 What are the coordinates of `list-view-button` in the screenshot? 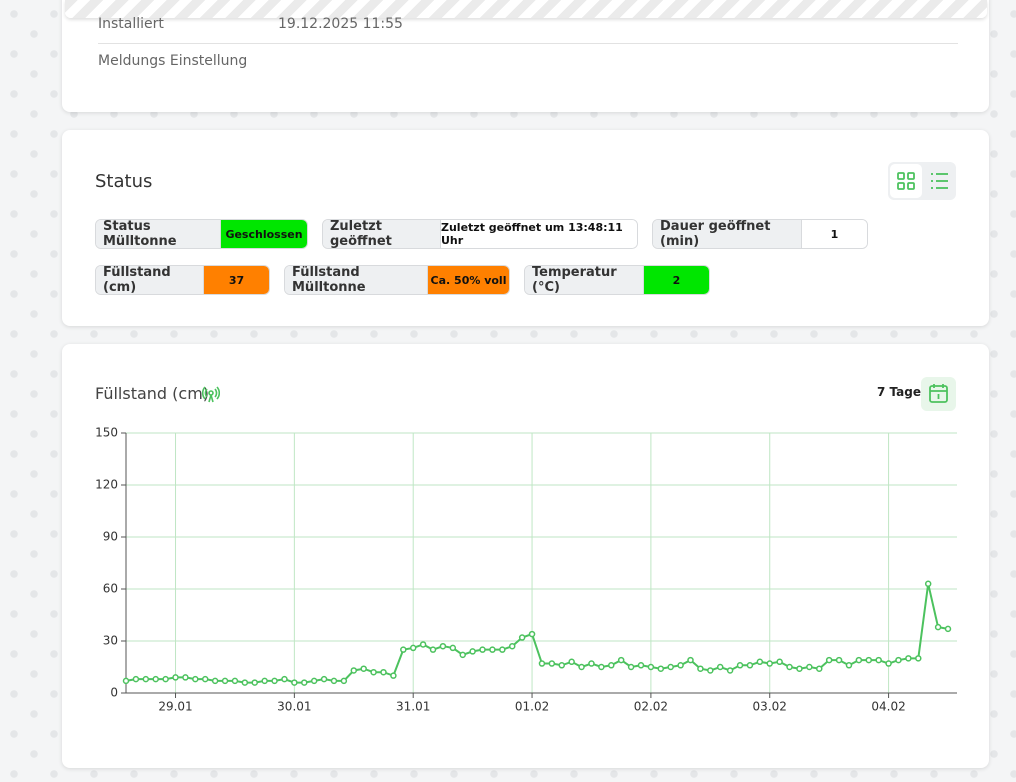 It's located at (940, 181).